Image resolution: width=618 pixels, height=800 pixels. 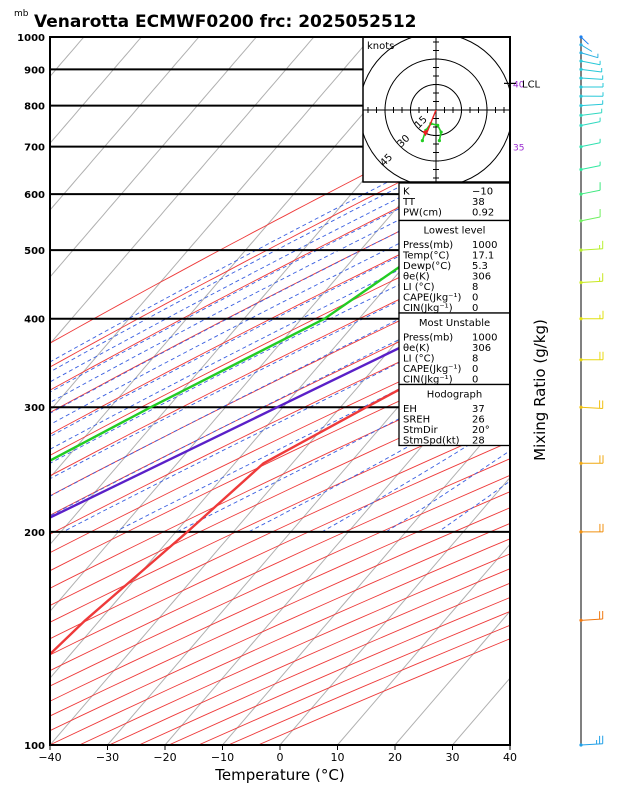 What do you see at coordinates (482, 192) in the screenshot?
I see `stat-value: −10` at bounding box center [482, 192].